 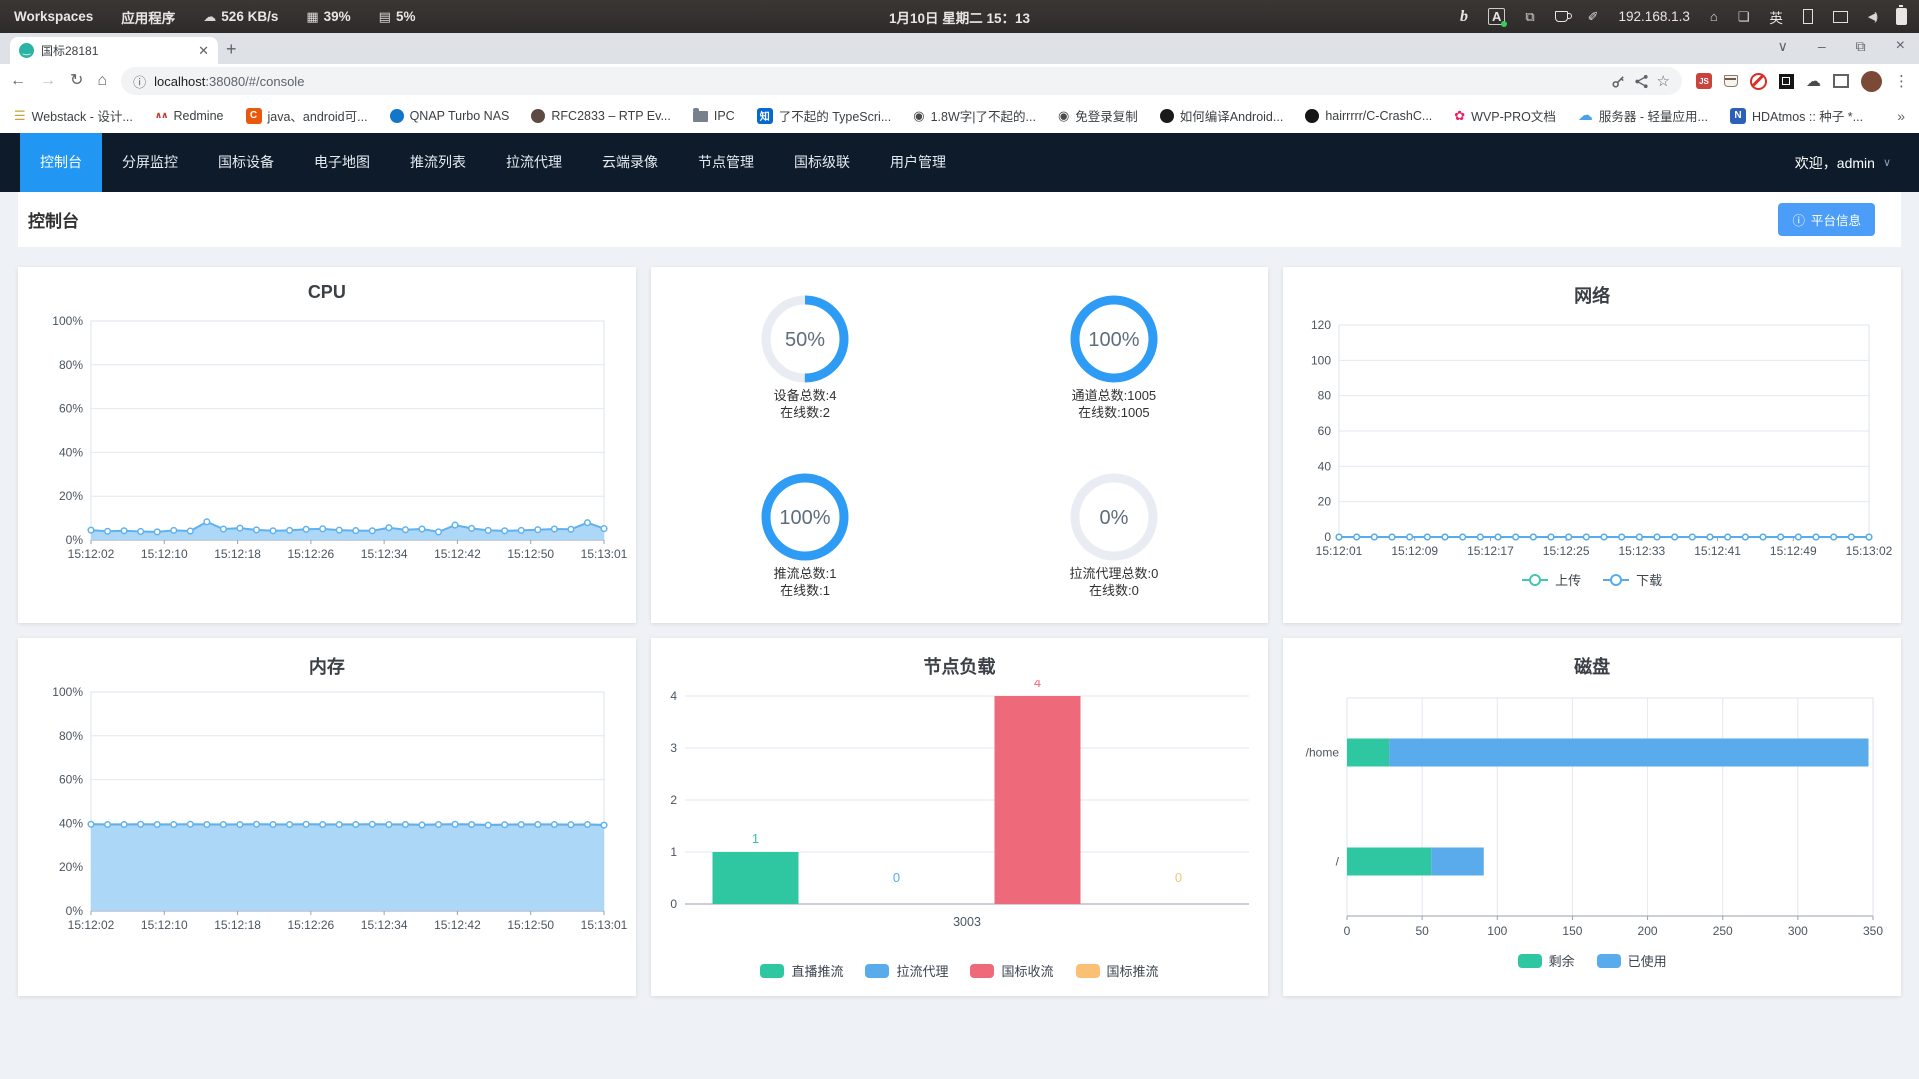 What do you see at coordinates (1901, 115) in the screenshot?
I see `bookmarks-overflow-chevron: »` at bounding box center [1901, 115].